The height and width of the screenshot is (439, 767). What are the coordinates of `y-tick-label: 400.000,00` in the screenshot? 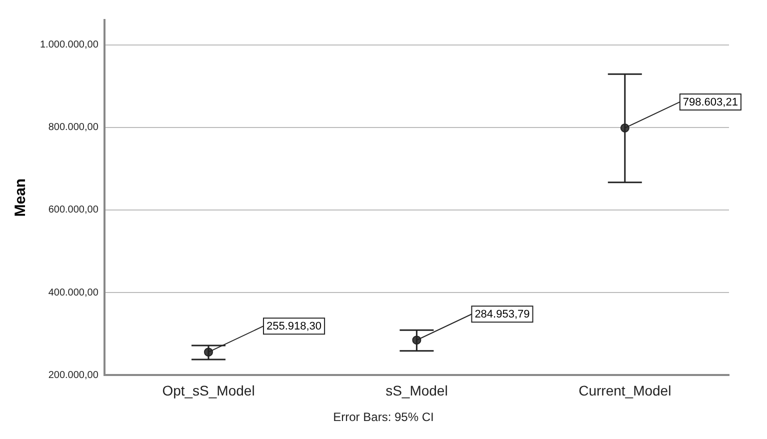 It's located at (73, 292).